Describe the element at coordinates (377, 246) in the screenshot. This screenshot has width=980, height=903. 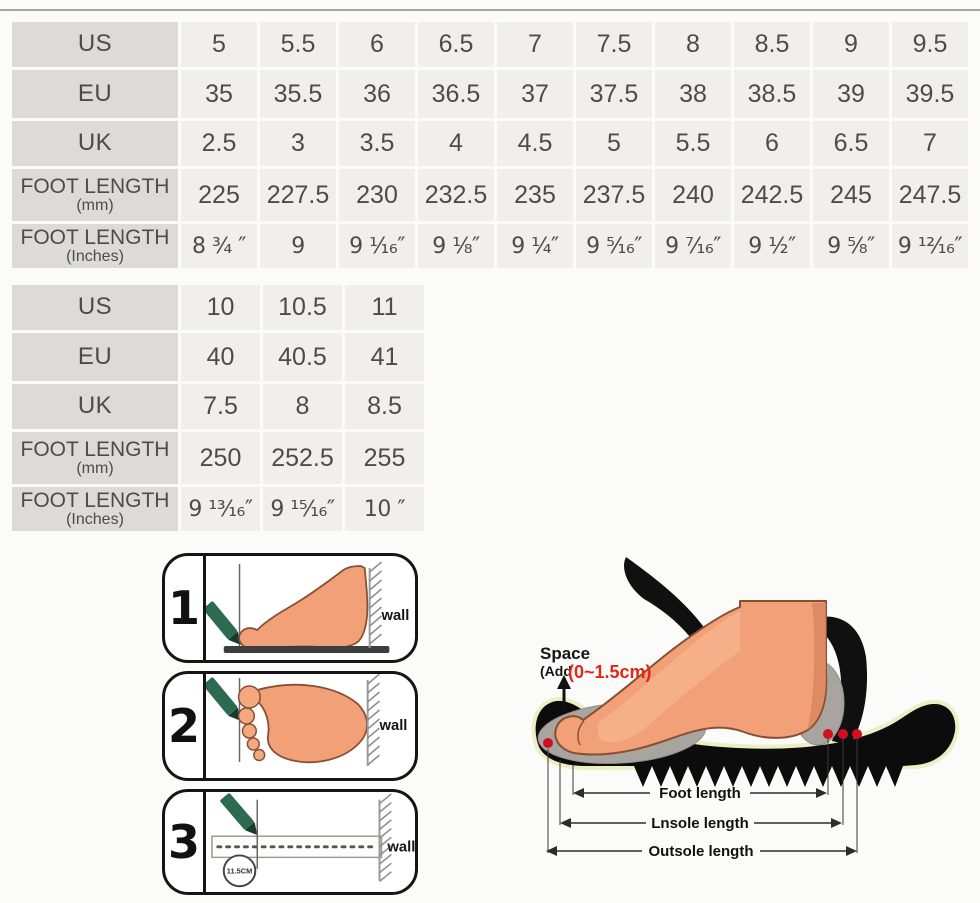
I see `size-cell: 9 ¹⁄₁₆″` at that location.